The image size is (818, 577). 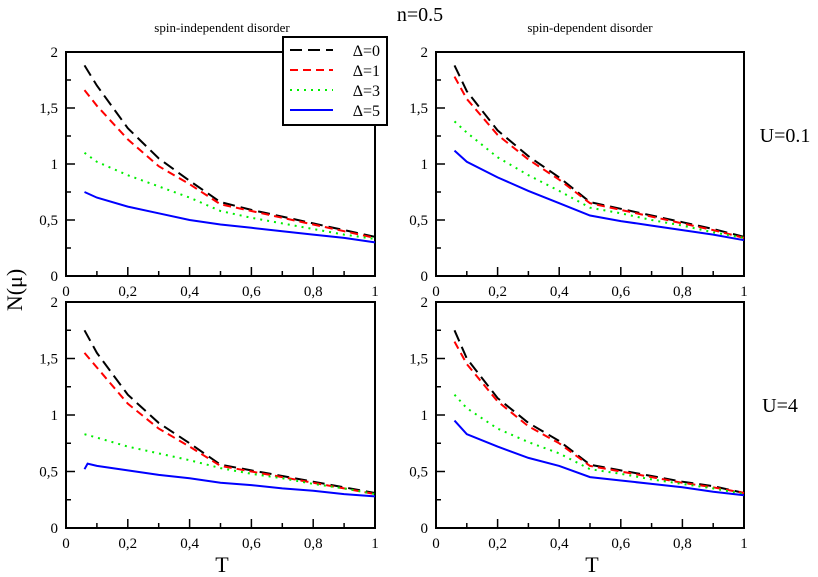 What do you see at coordinates (14, 290) in the screenshot?
I see `y-axis-label: N(μ)` at bounding box center [14, 290].